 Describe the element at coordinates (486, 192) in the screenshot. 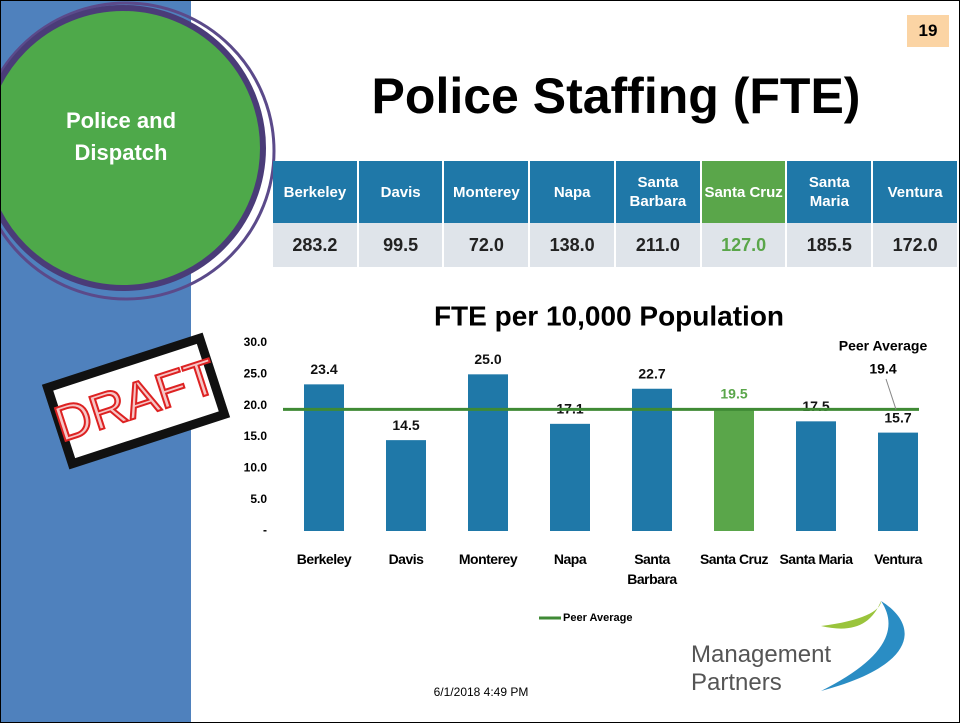

I see `table-header: Monterey` at that location.